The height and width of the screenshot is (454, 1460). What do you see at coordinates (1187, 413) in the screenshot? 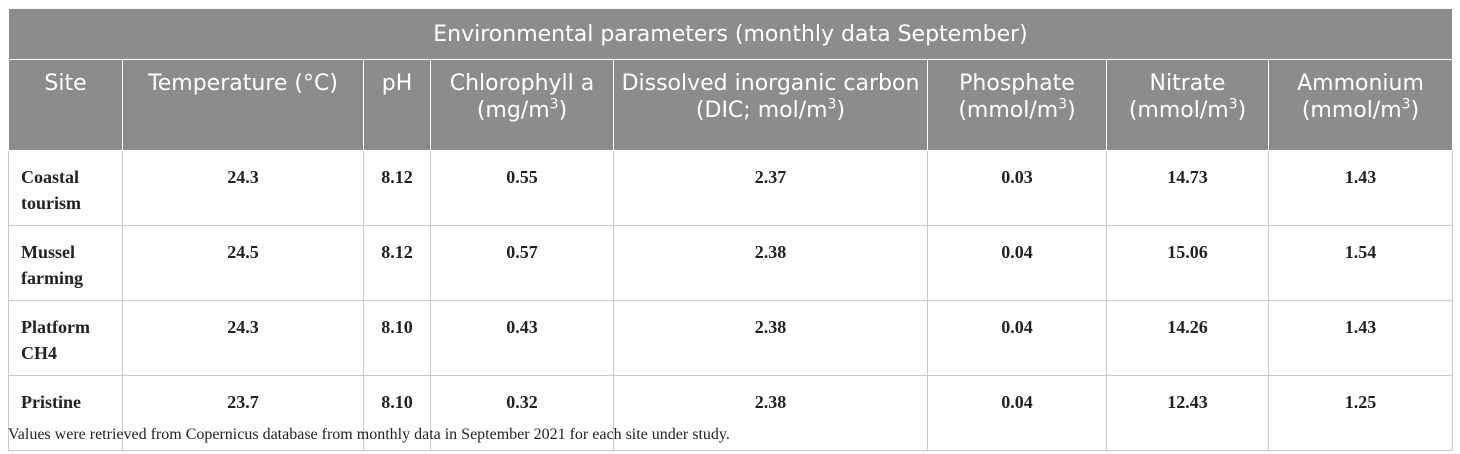
I see `cell-nitrate: 12.43` at bounding box center [1187, 413].